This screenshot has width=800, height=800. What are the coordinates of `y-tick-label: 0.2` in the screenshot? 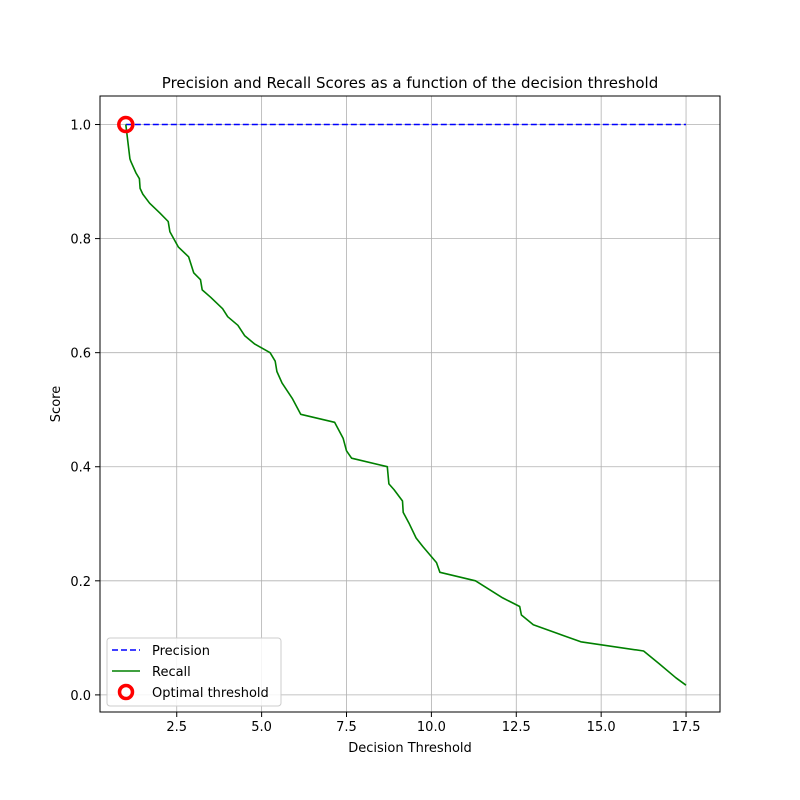 It's located at (80, 582).